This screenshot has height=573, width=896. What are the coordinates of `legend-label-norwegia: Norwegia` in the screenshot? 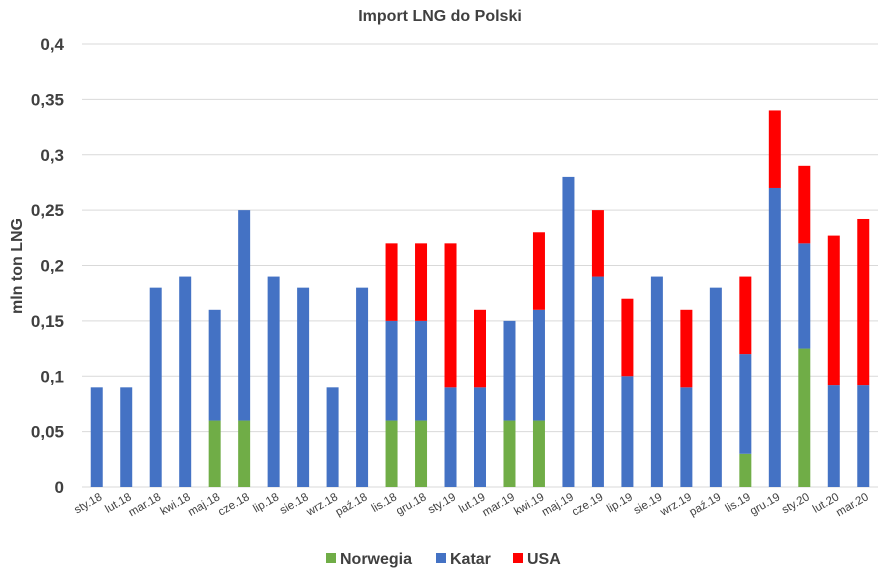 It's located at (376, 559).